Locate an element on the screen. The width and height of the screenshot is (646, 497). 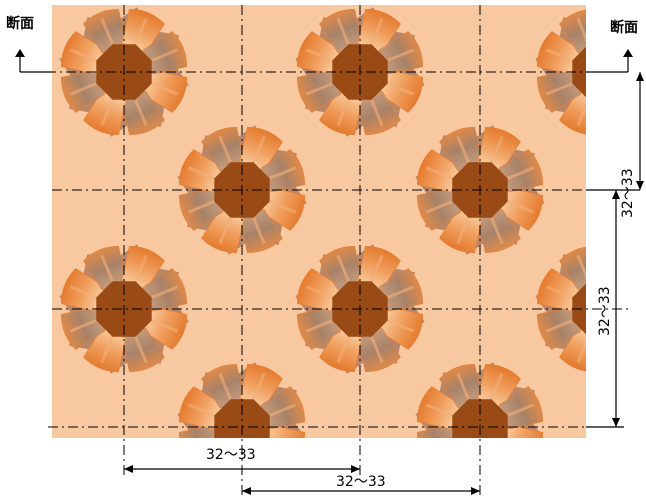
dimension-right-1-label: 32～33 is located at coordinates (628, 193).